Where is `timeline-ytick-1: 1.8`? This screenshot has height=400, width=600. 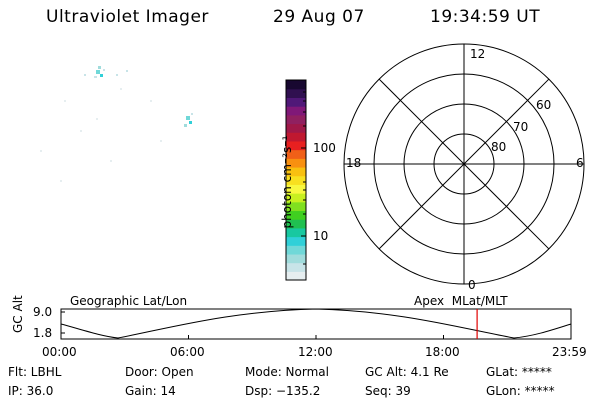
timeline-ytick-1: 1.8 is located at coordinates (43, 333).